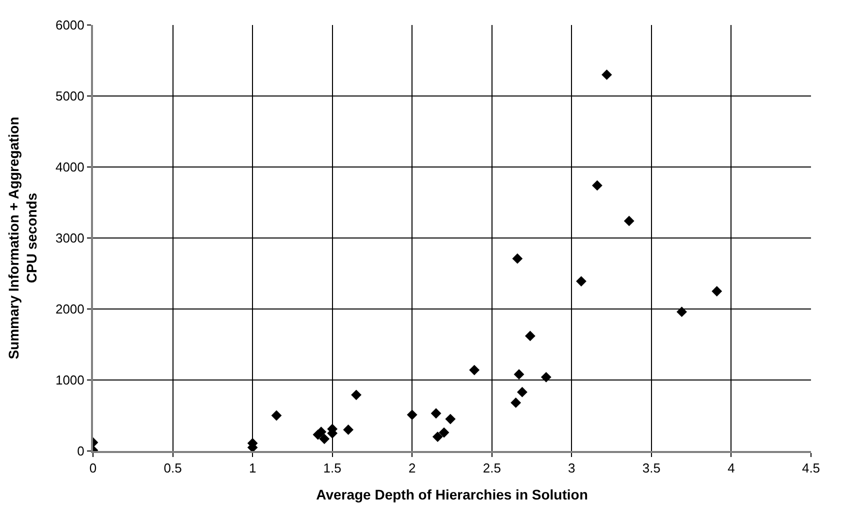 This screenshot has height=512, width=841. Describe the element at coordinates (69, 309) in the screenshot. I see `y-tick-label: 2000` at that location.